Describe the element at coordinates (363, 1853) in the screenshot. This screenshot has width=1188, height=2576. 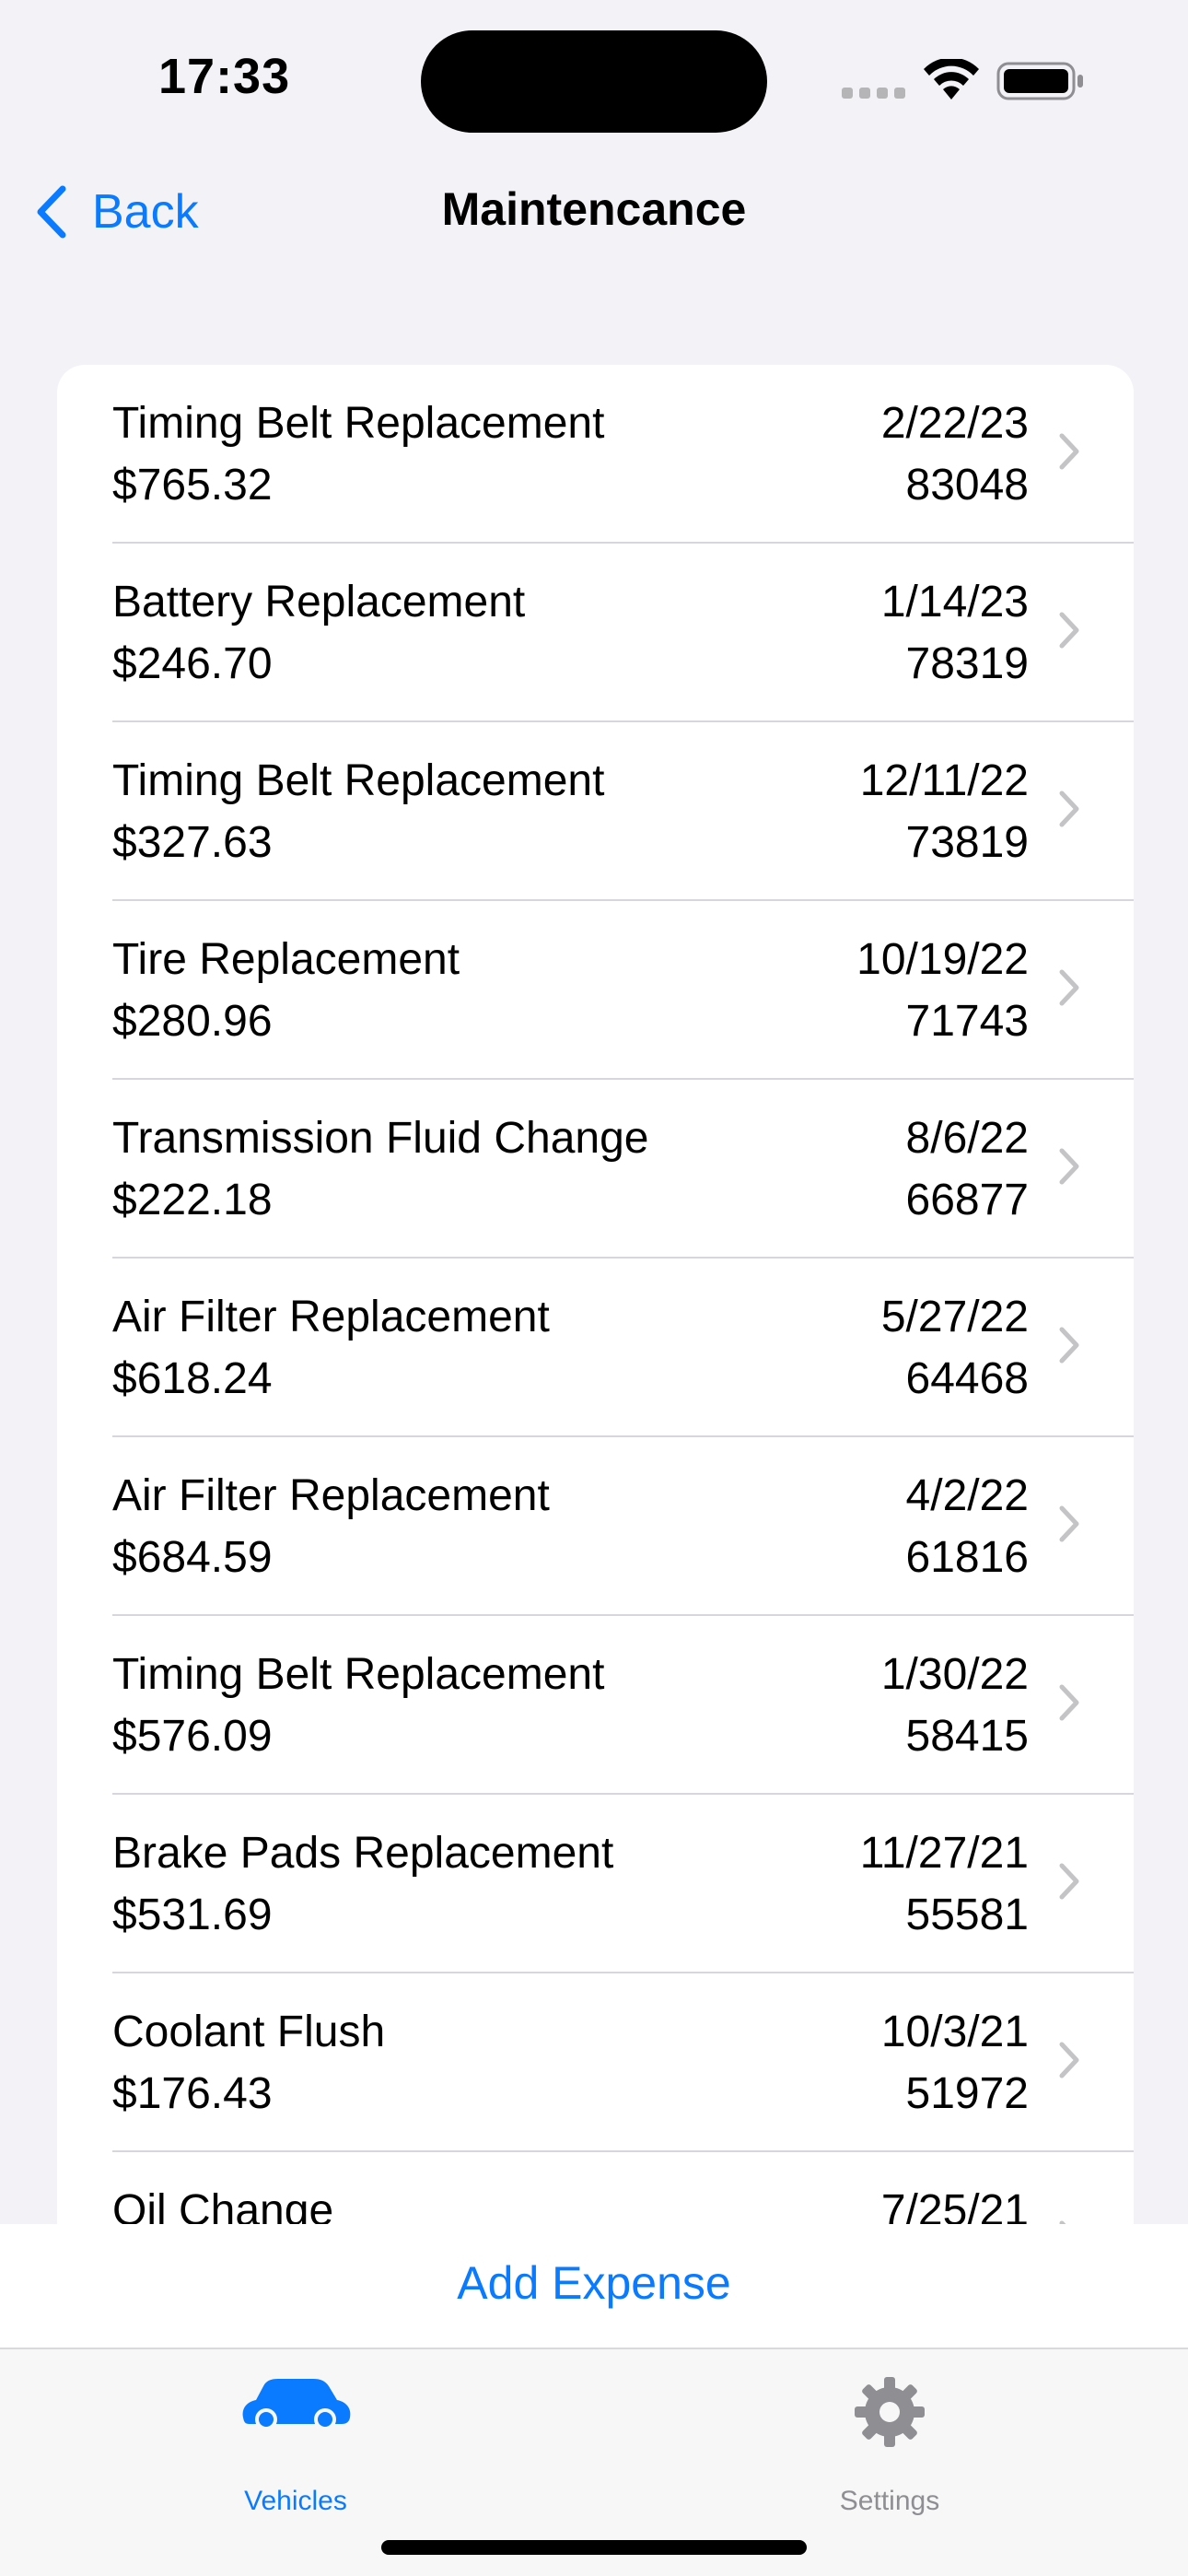
I see `record-title: Brake Pads Replacement` at that location.